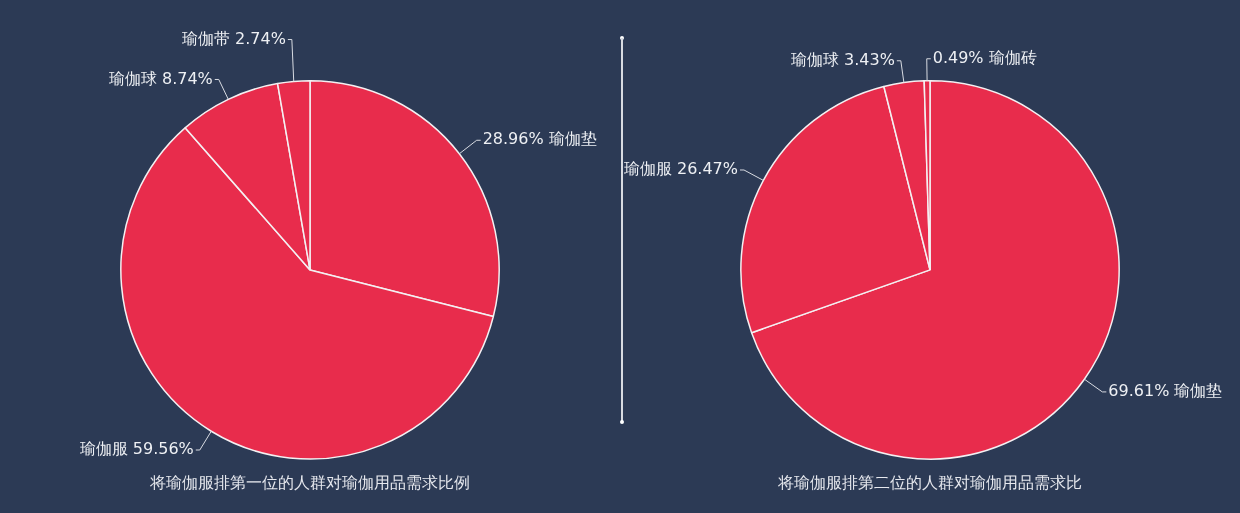  What do you see at coordinates (160, 78) in the screenshot?
I see `slice-label: 瑜伽球 8.74%` at bounding box center [160, 78].